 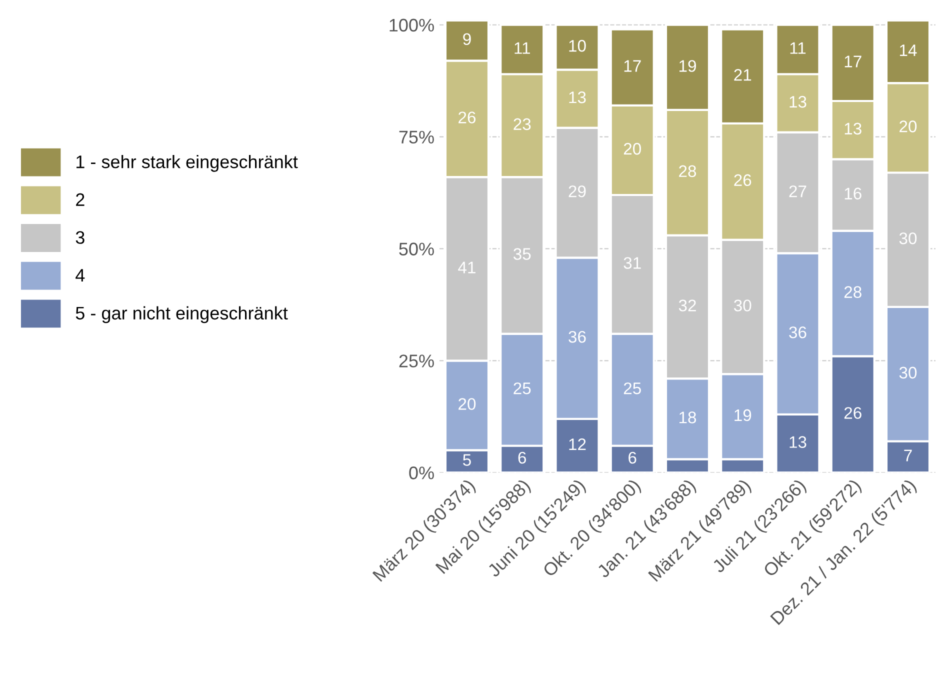 I want to click on legend-label: 5 - gar nicht eingeschränkt, so click(x=182, y=315).